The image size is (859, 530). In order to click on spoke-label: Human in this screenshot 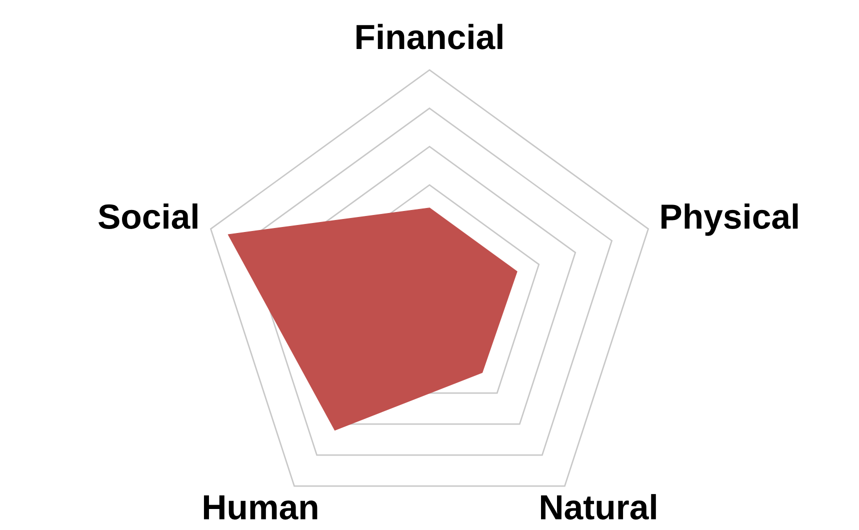, I will do `click(261, 507)`.